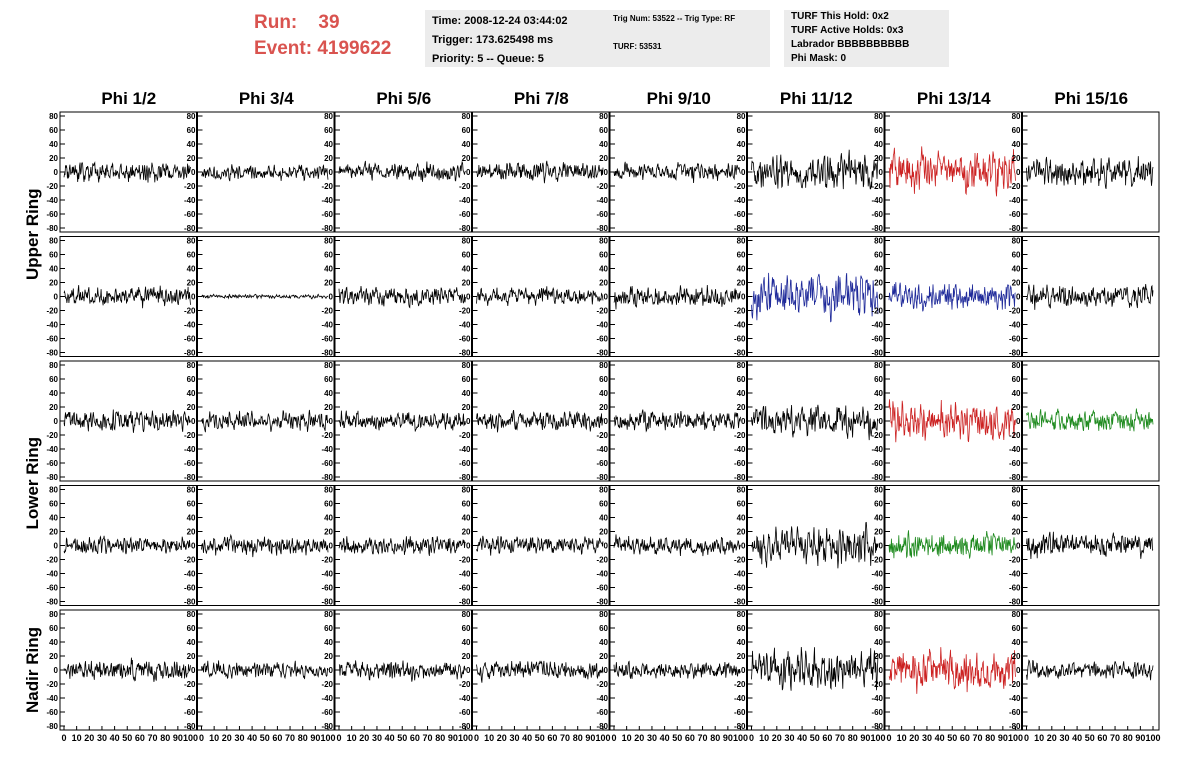 This screenshot has width=1196, height=772. Describe the element at coordinates (565, 738) in the screenshot. I see `x-tick-label: 70` at that location.